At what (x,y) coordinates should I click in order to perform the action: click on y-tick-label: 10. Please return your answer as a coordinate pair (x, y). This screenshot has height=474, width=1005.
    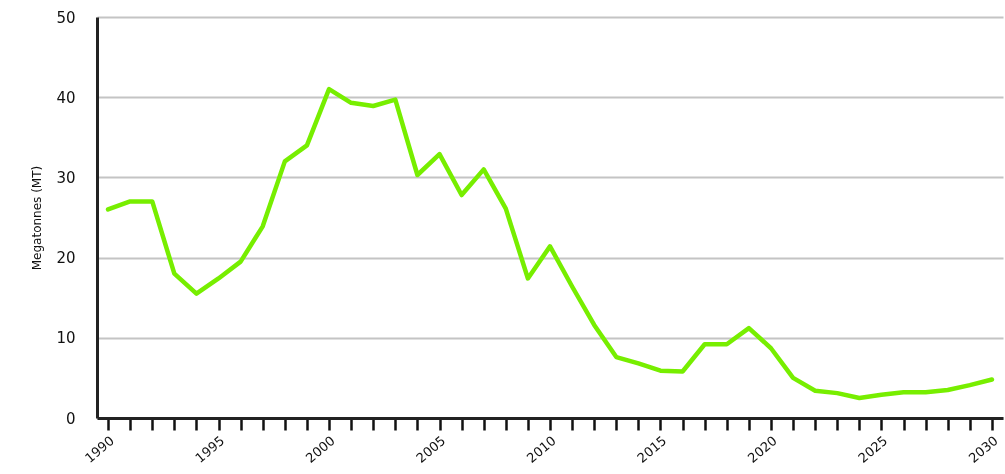
    Looking at the image, I should click on (66, 338).